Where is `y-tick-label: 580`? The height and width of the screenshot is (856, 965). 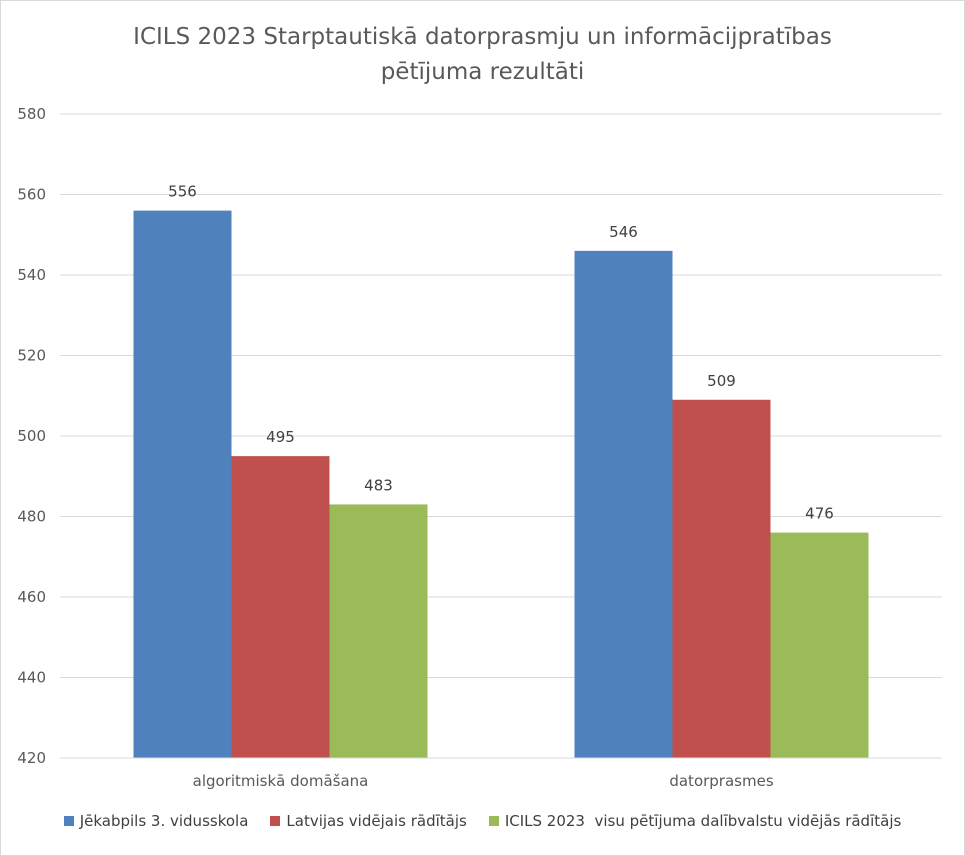
y-tick-label: 580 is located at coordinates (31, 114).